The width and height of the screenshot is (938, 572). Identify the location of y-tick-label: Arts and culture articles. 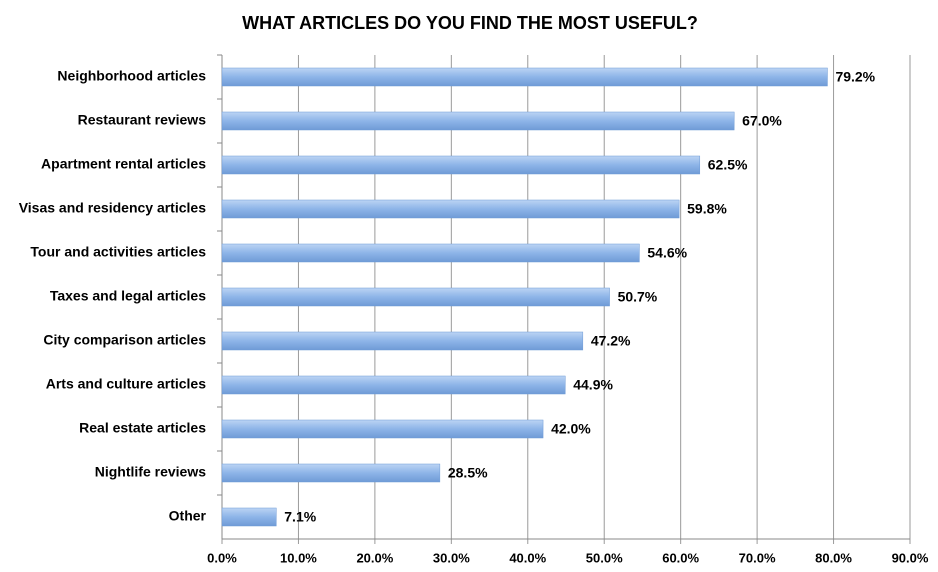
(126, 384).